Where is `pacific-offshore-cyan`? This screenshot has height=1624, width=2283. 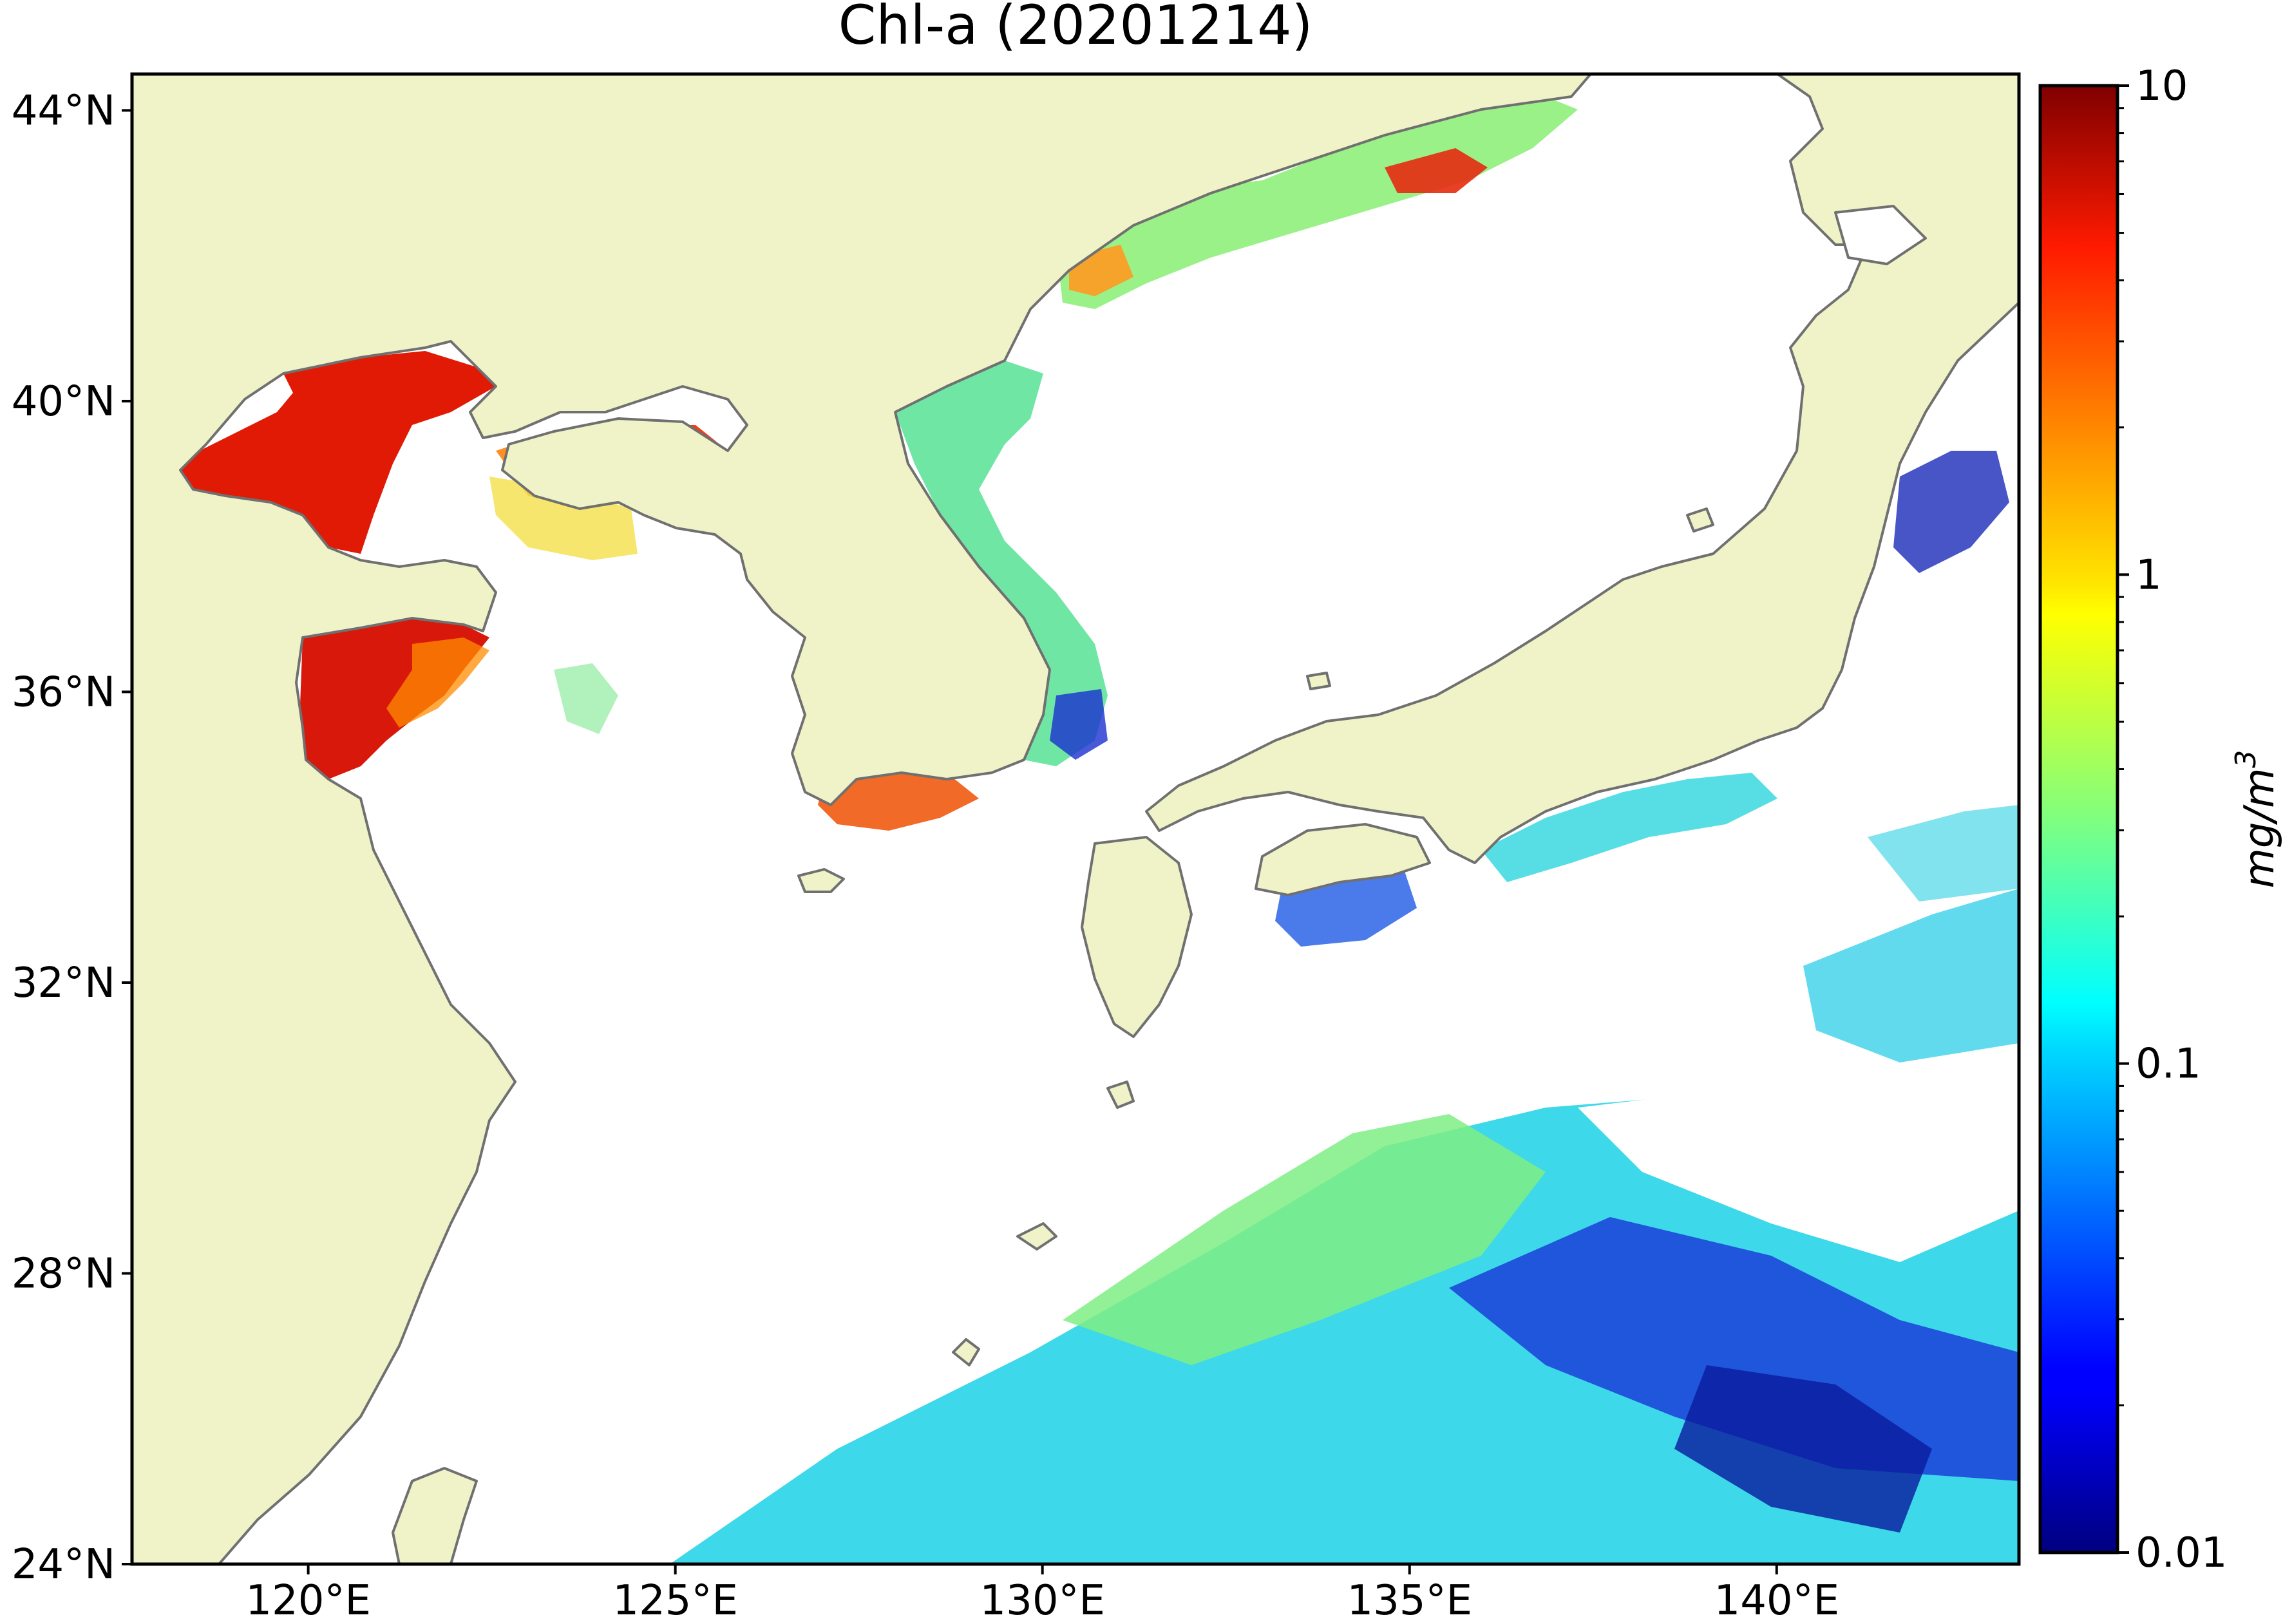 pacific-offshore-cyan is located at coordinates (1943, 854).